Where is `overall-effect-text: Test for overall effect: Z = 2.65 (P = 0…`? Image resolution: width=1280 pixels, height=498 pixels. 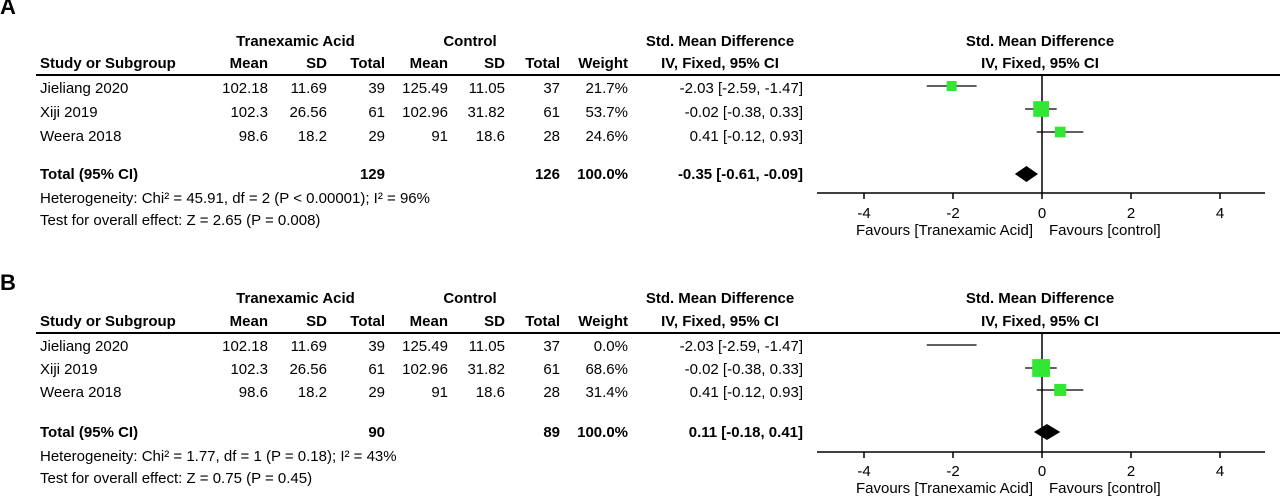
overall-effect-text: Test for overall effect: Z = 2.65 (P = 0… is located at coordinates (180, 220).